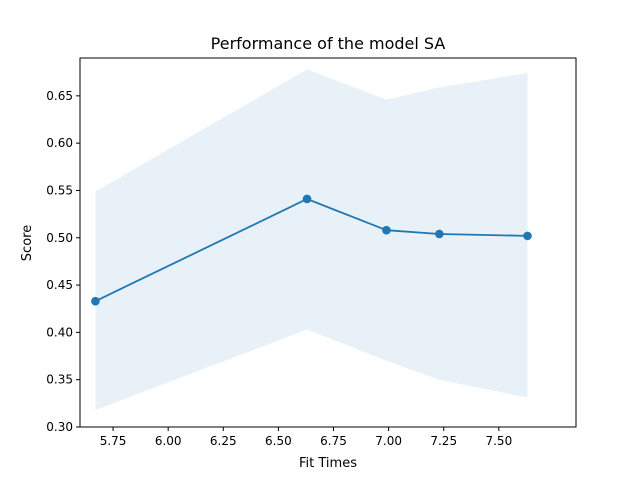 Image resolution: width=640 pixels, height=480 pixels. Describe the element at coordinates (498, 441) in the screenshot. I see `x-tick-label: 7.50` at that location.